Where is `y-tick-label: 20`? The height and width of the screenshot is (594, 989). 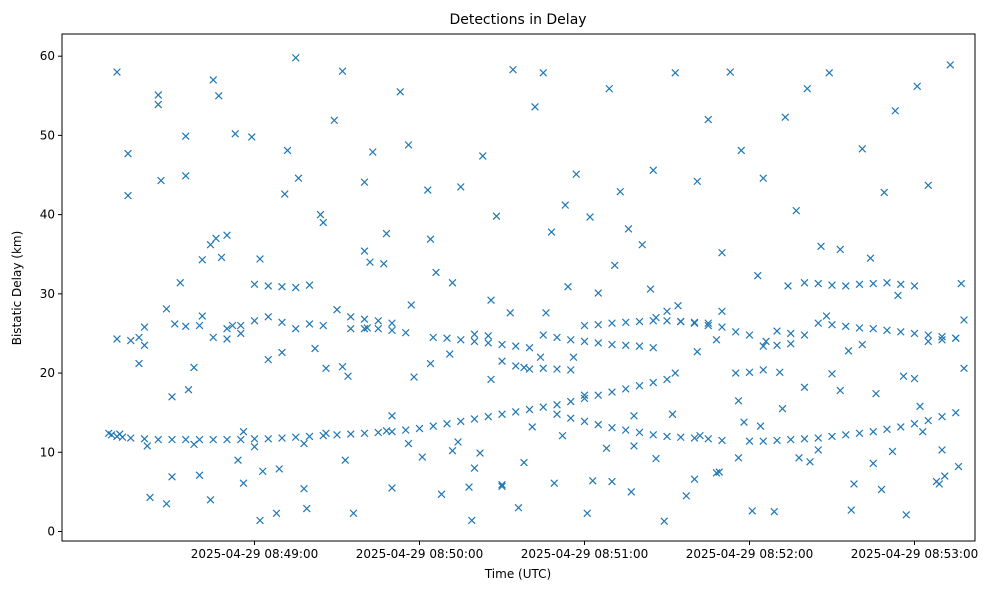
y-tick-label: 20 is located at coordinates (47, 373).